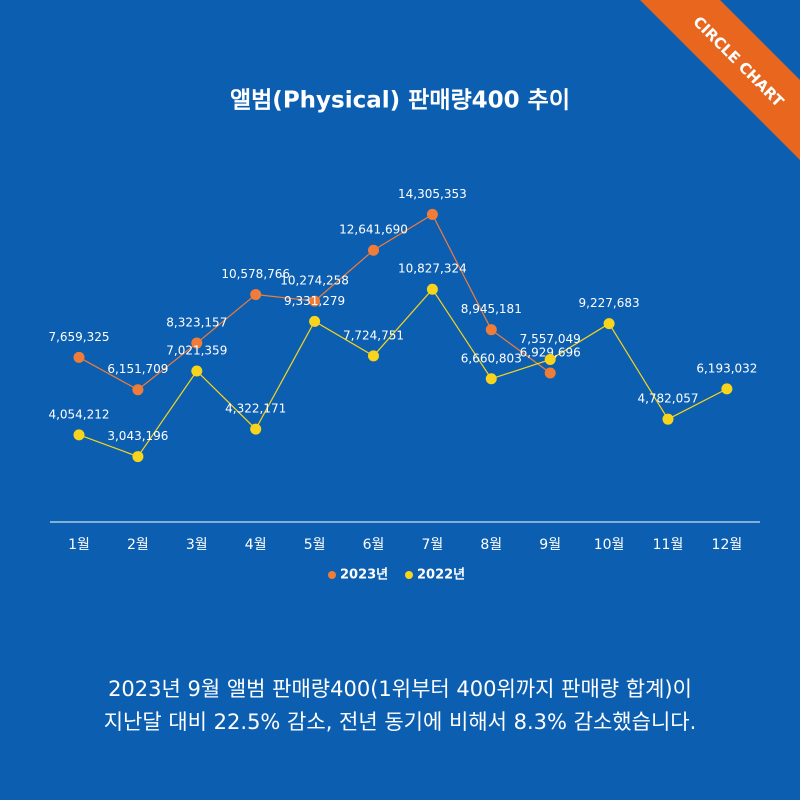  What do you see at coordinates (138, 545) in the screenshot?
I see `x-tick-label: 2월` at bounding box center [138, 545].